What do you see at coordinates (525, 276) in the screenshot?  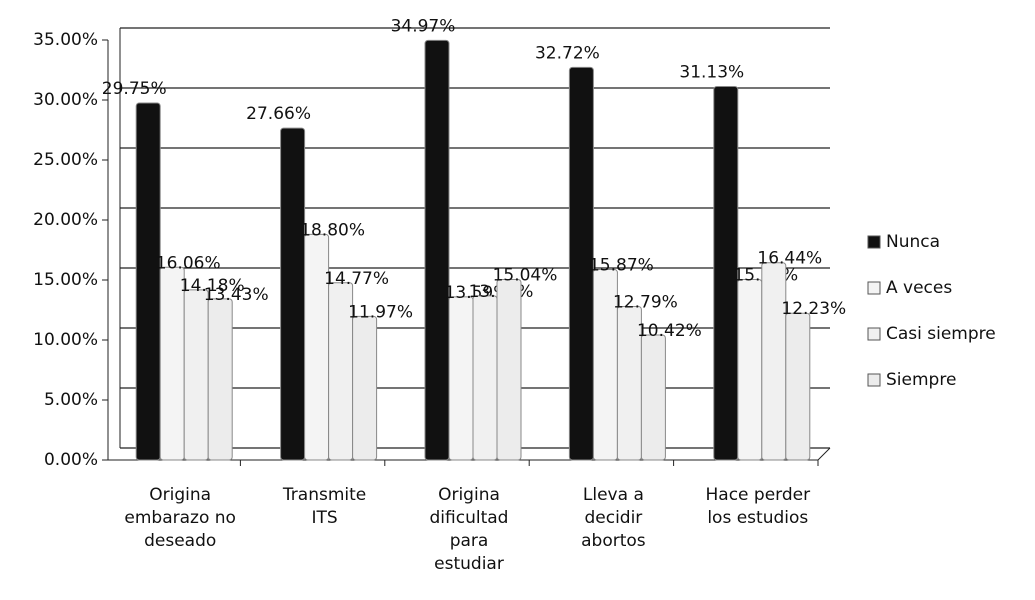 I see `data-label: 15.04%` at bounding box center [525, 276].